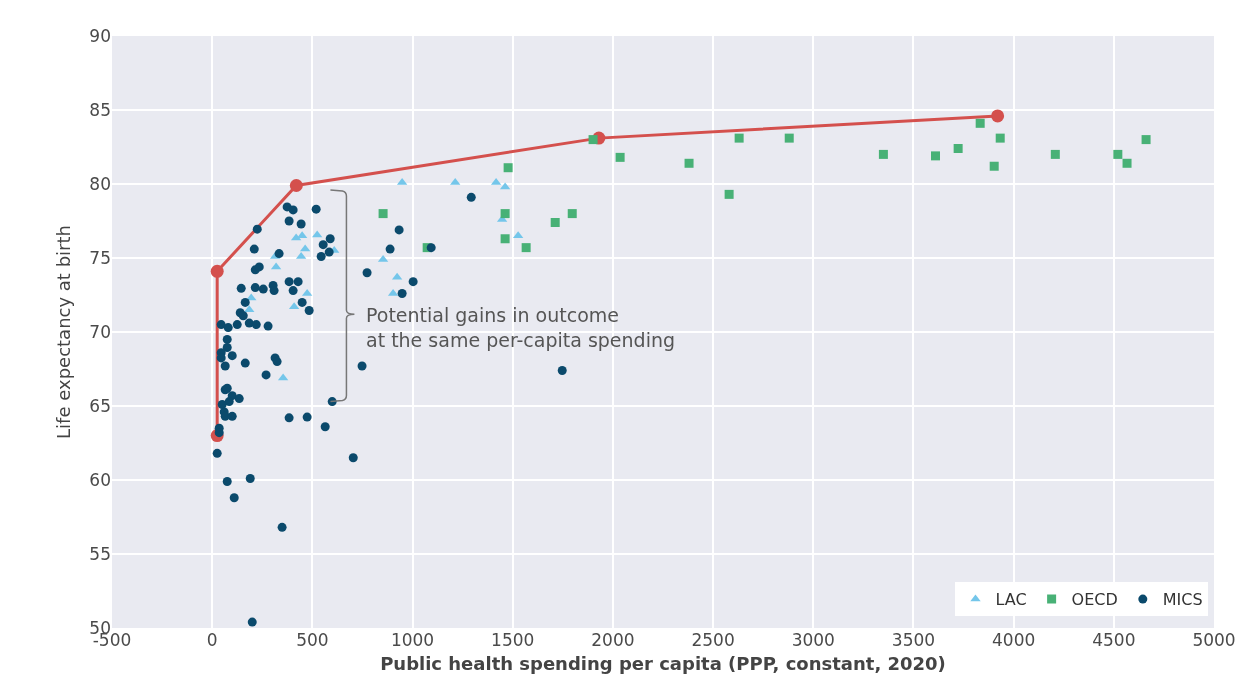 This screenshot has height=698, width=1248. Describe the element at coordinates (100, 35) in the screenshot. I see `y-tick-label: 90` at that location.